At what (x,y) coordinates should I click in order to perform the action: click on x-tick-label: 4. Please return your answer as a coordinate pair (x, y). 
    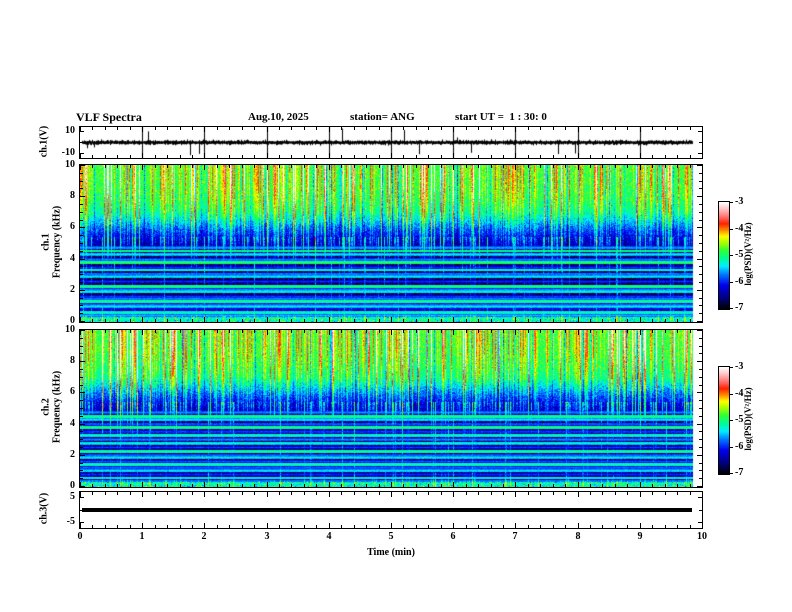
    Looking at the image, I should click on (329, 536).